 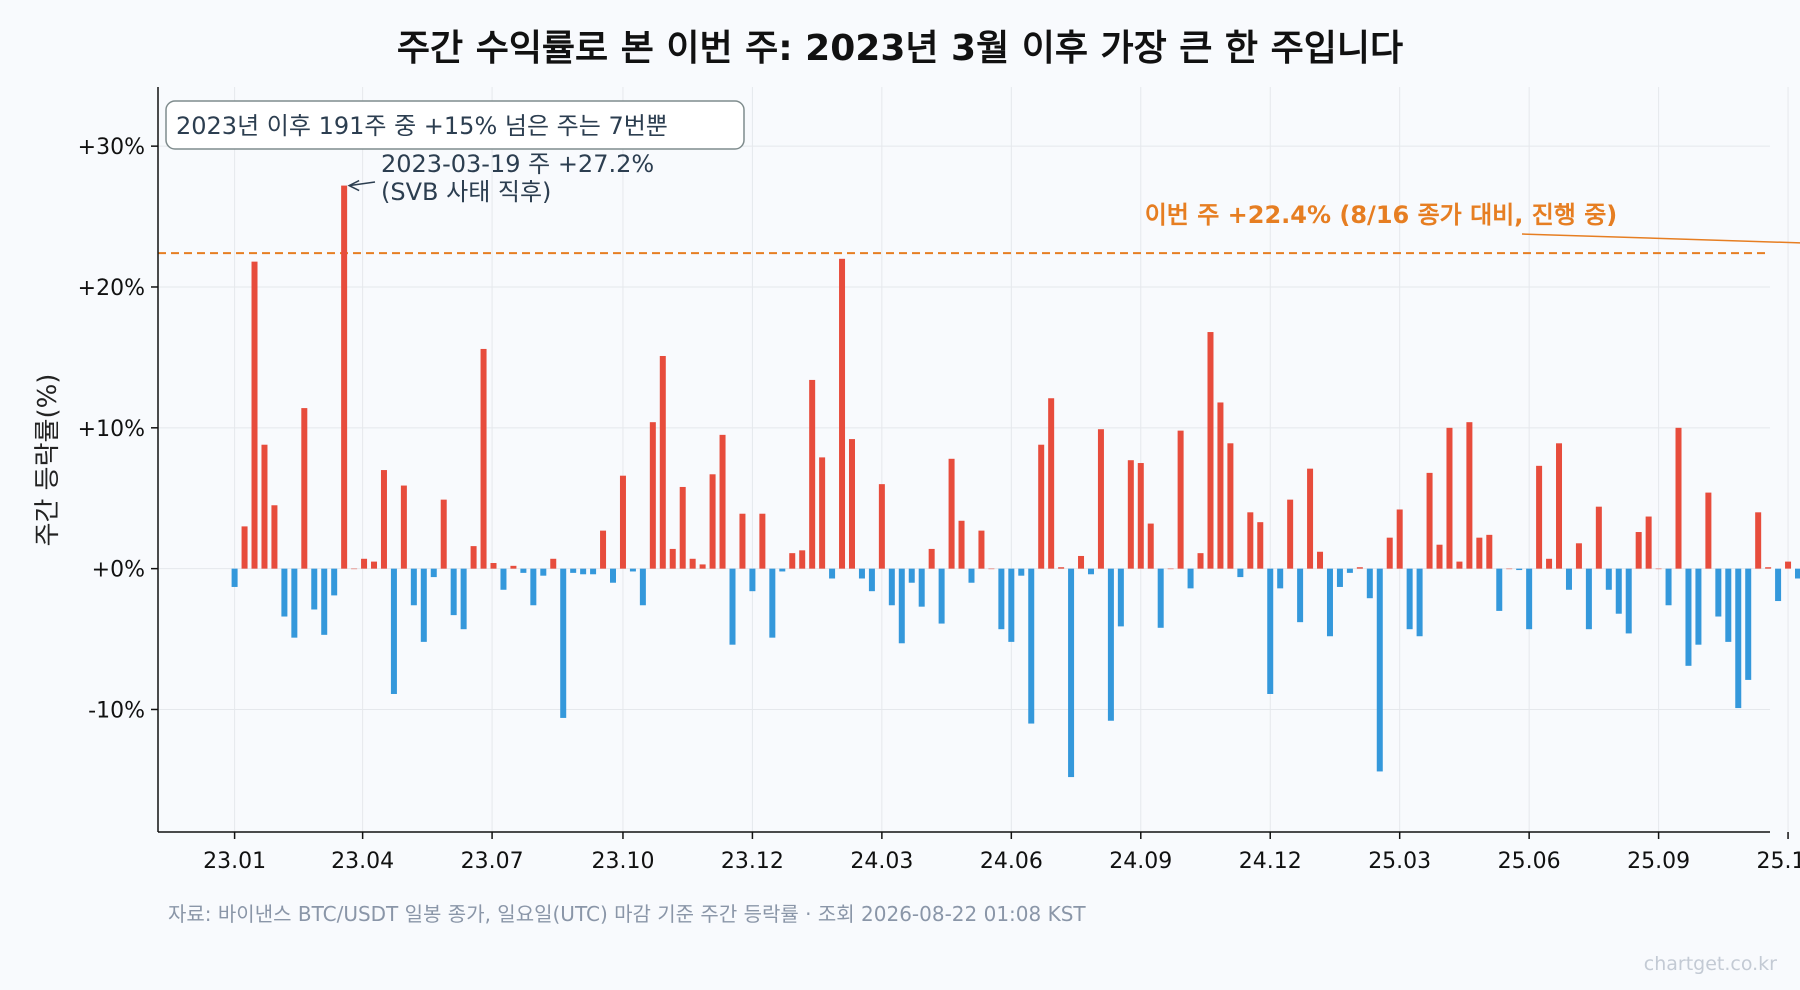 What do you see at coordinates (1529, 861) in the screenshot?
I see `x-tick-label: 25.06` at bounding box center [1529, 861].